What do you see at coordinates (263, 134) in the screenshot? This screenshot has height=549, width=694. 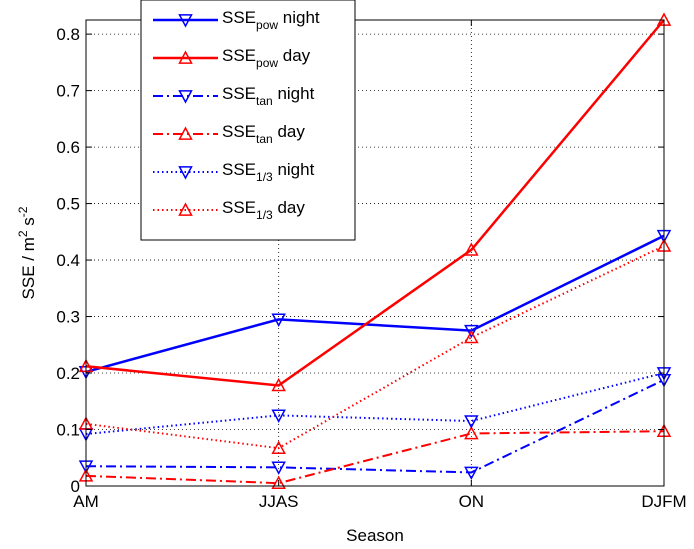 I see `legend-label: SSEtan day` at bounding box center [263, 134].